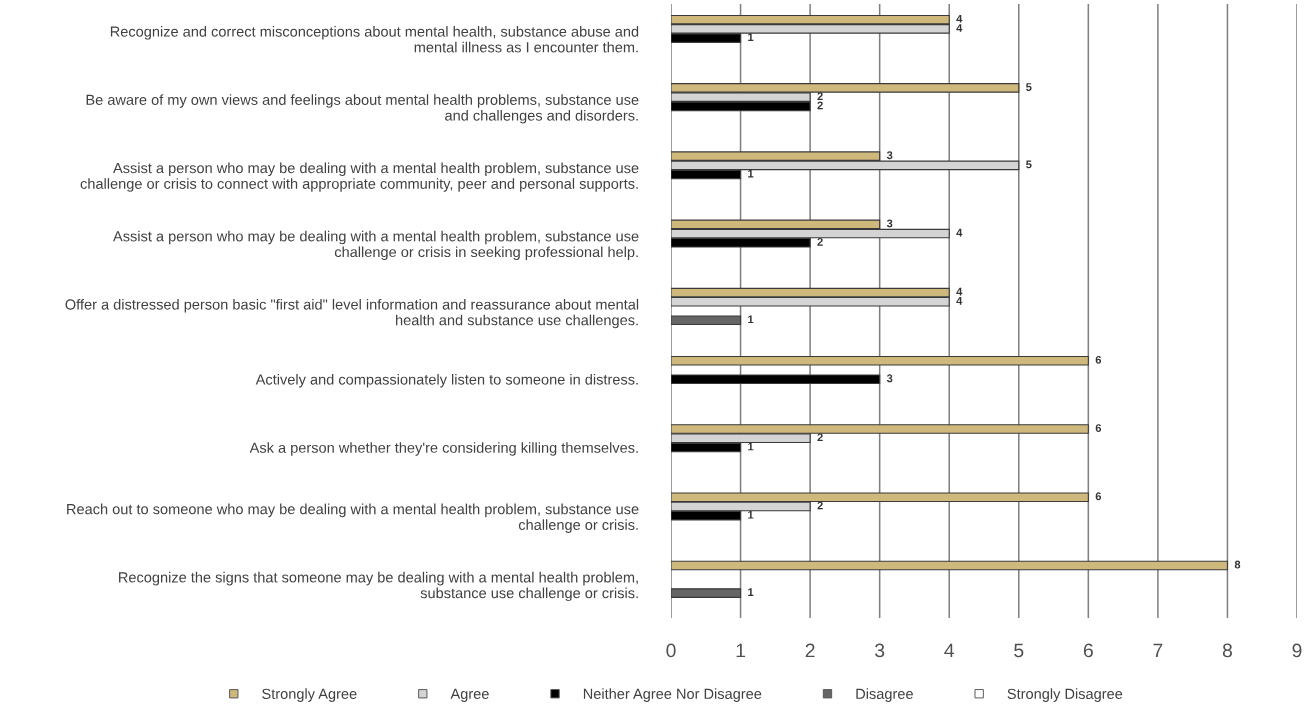 This screenshot has height=715, width=1310. What do you see at coordinates (374, 39) in the screenshot?
I see `y-tick-label: Recognize and correct misconceptions about mental health, substance abuse and mental illness as I encounter them.` at bounding box center [374, 39].